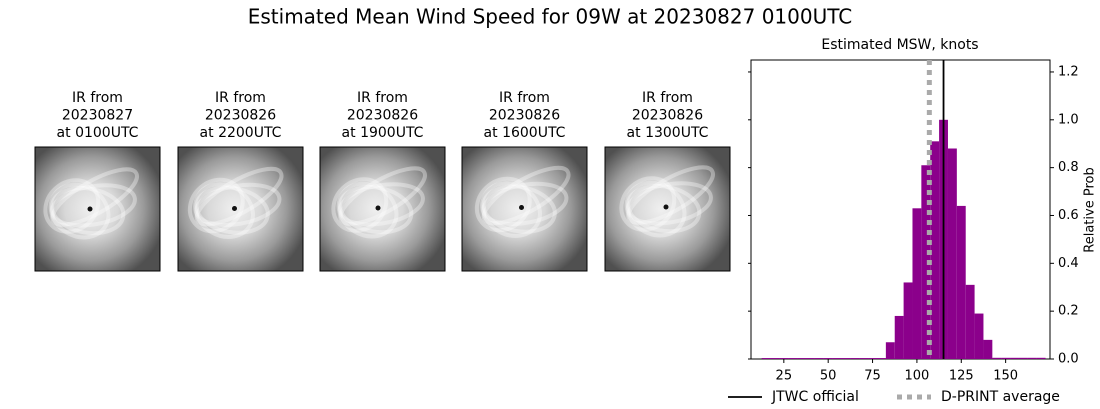  What do you see at coordinates (1090, 209) in the screenshot?
I see `y-axis-label: Relative Prob` at bounding box center [1090, 209].